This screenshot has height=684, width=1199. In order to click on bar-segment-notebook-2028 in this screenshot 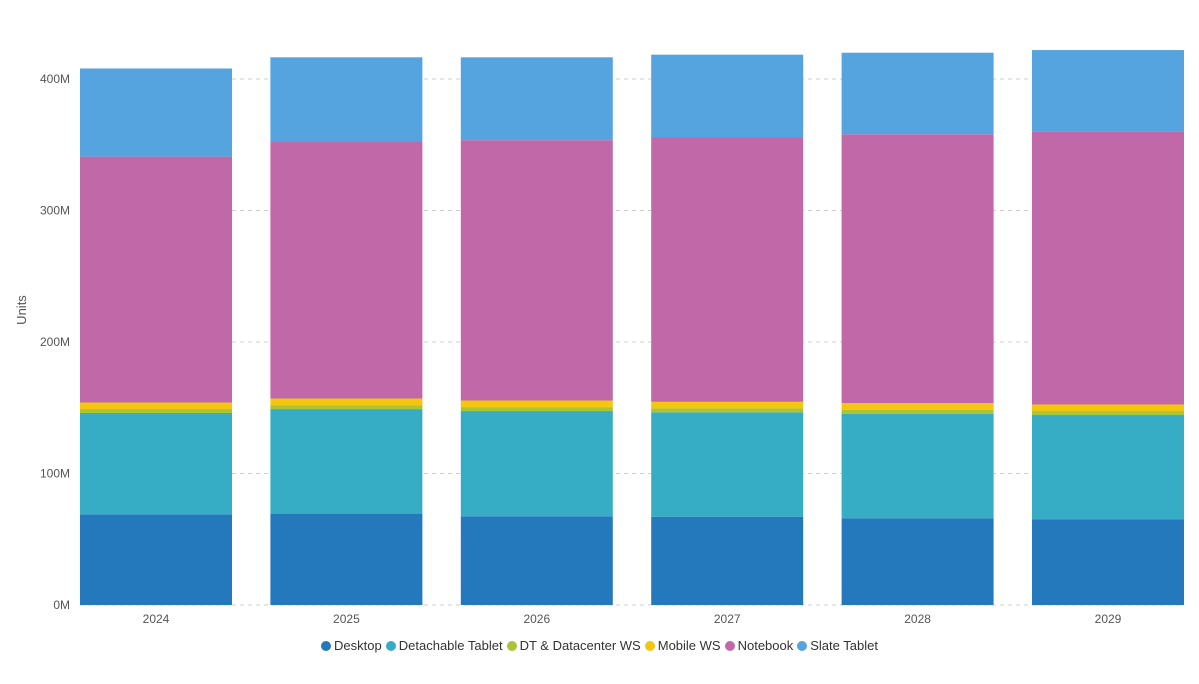, I will do `click(917, 269)`.